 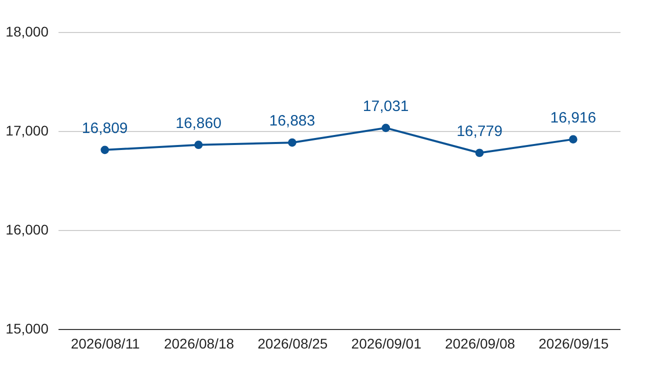 I want to click on y-tick-label: 15,000, so click(x=27, y=328).